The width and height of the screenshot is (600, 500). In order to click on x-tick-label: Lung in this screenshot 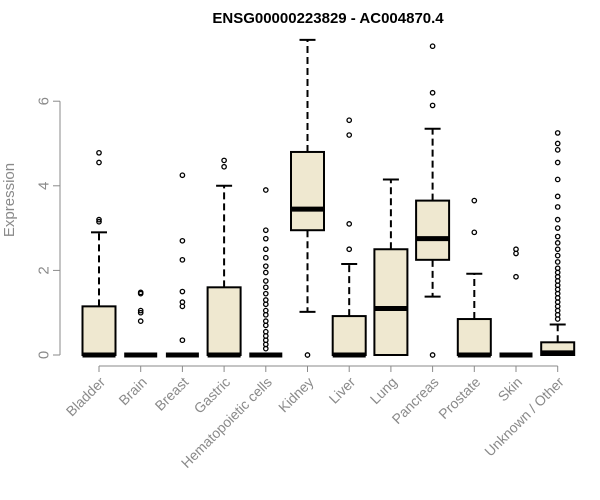, I will do `click(383, 390)`.